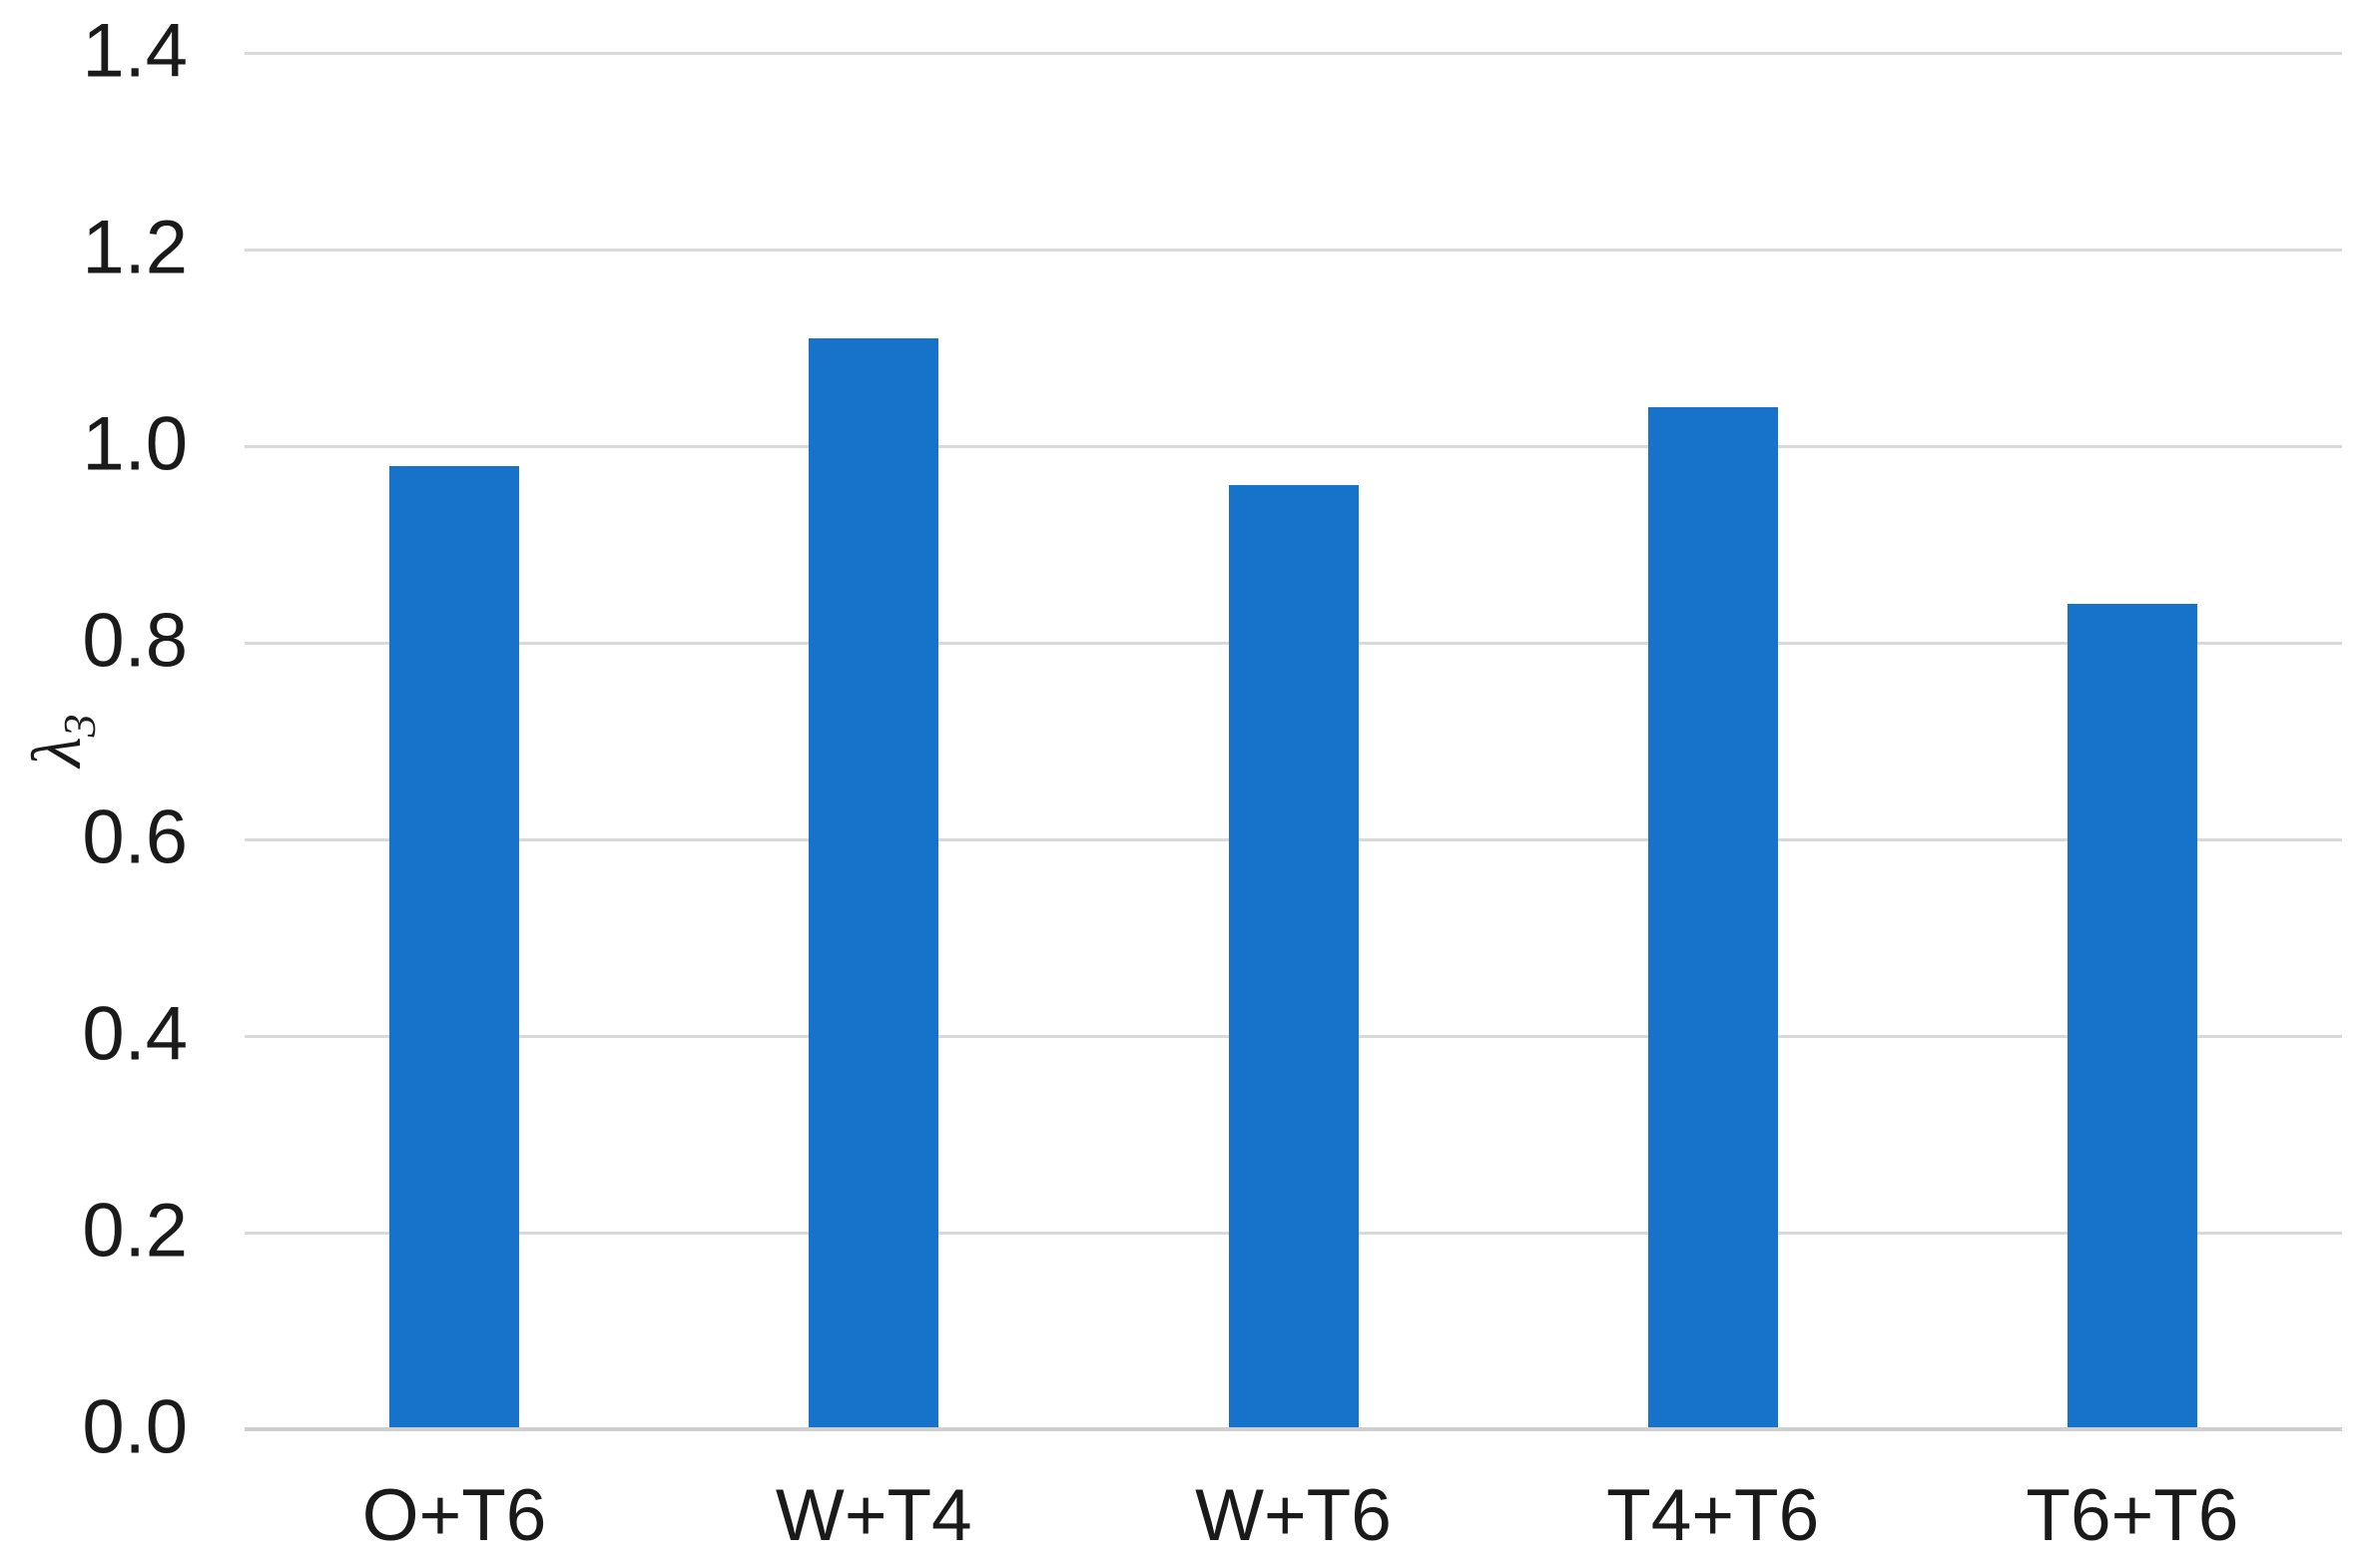 The height and width of the screenshot is (1568, 2369). Describe the element at coordinates (1712, 917) in the screenshot. I see `bar-T4+T6` at that location.